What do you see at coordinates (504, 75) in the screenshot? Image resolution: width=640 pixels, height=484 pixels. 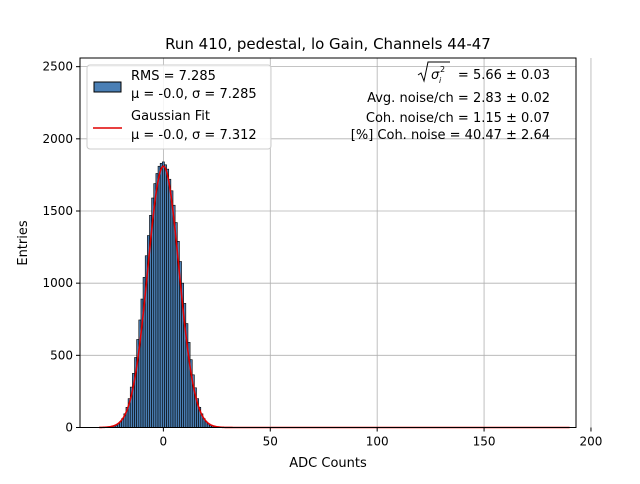 I see `sigma-label-value: = 5.66 ± 0.03` at bounding box center [504, 75].